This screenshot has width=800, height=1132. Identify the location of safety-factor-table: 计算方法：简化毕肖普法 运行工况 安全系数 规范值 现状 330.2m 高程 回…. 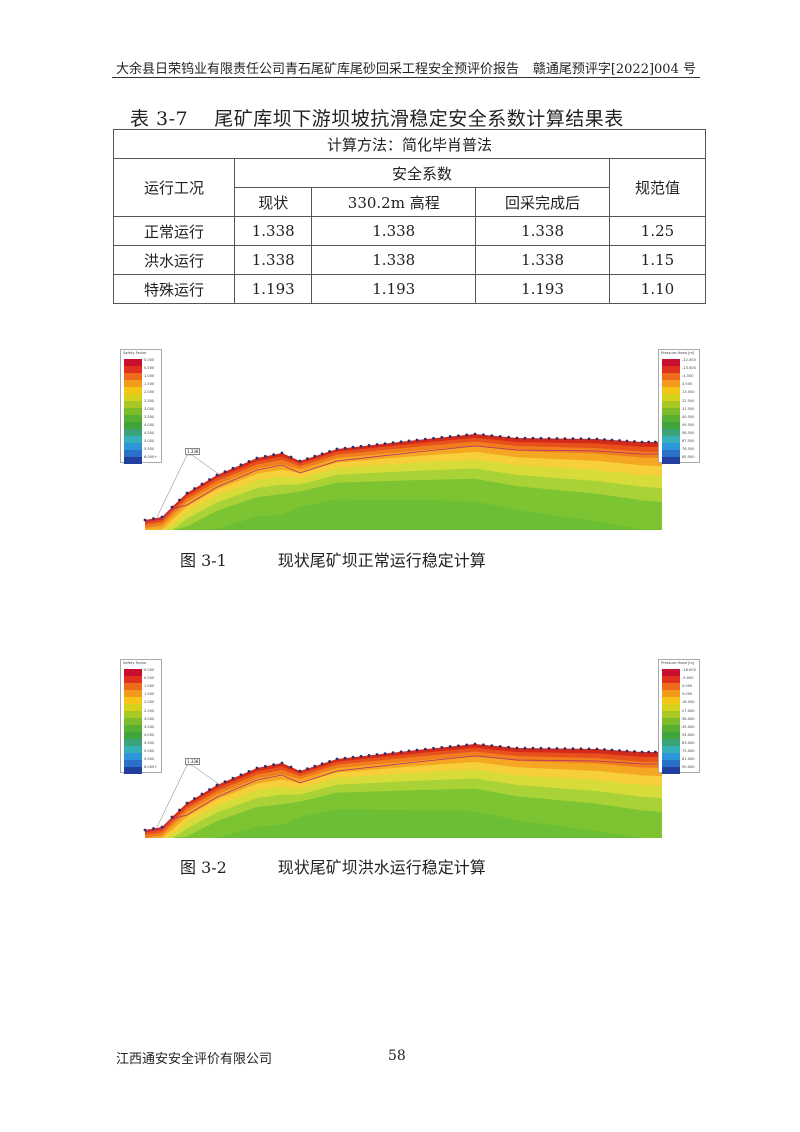
(409, 216).